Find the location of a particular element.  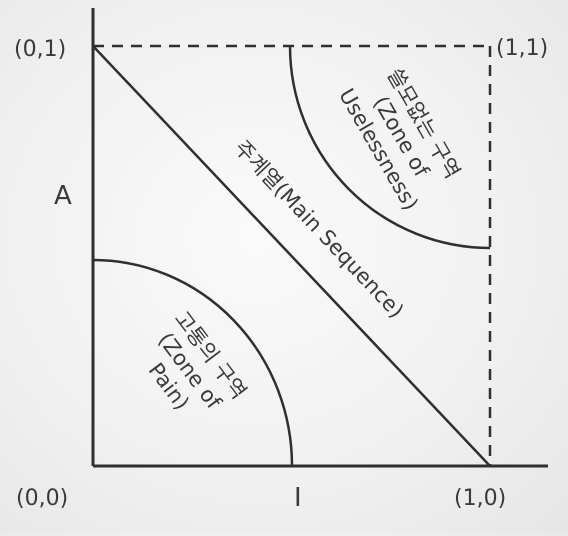

zone-of-uselessness-label: 쓸모없는 구역 (Zone of Uselessness) is located at coordinates (399, 139).